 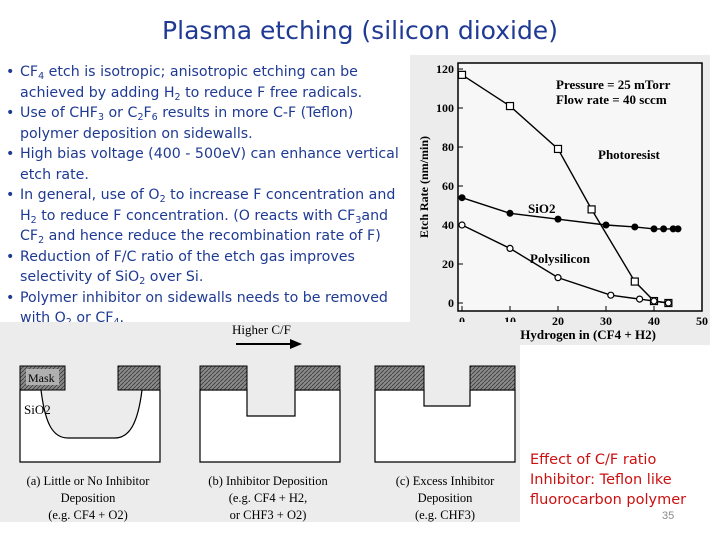 I want to click on caption-line-3: fluorocarbon polymer, so click(x=608, y=500).